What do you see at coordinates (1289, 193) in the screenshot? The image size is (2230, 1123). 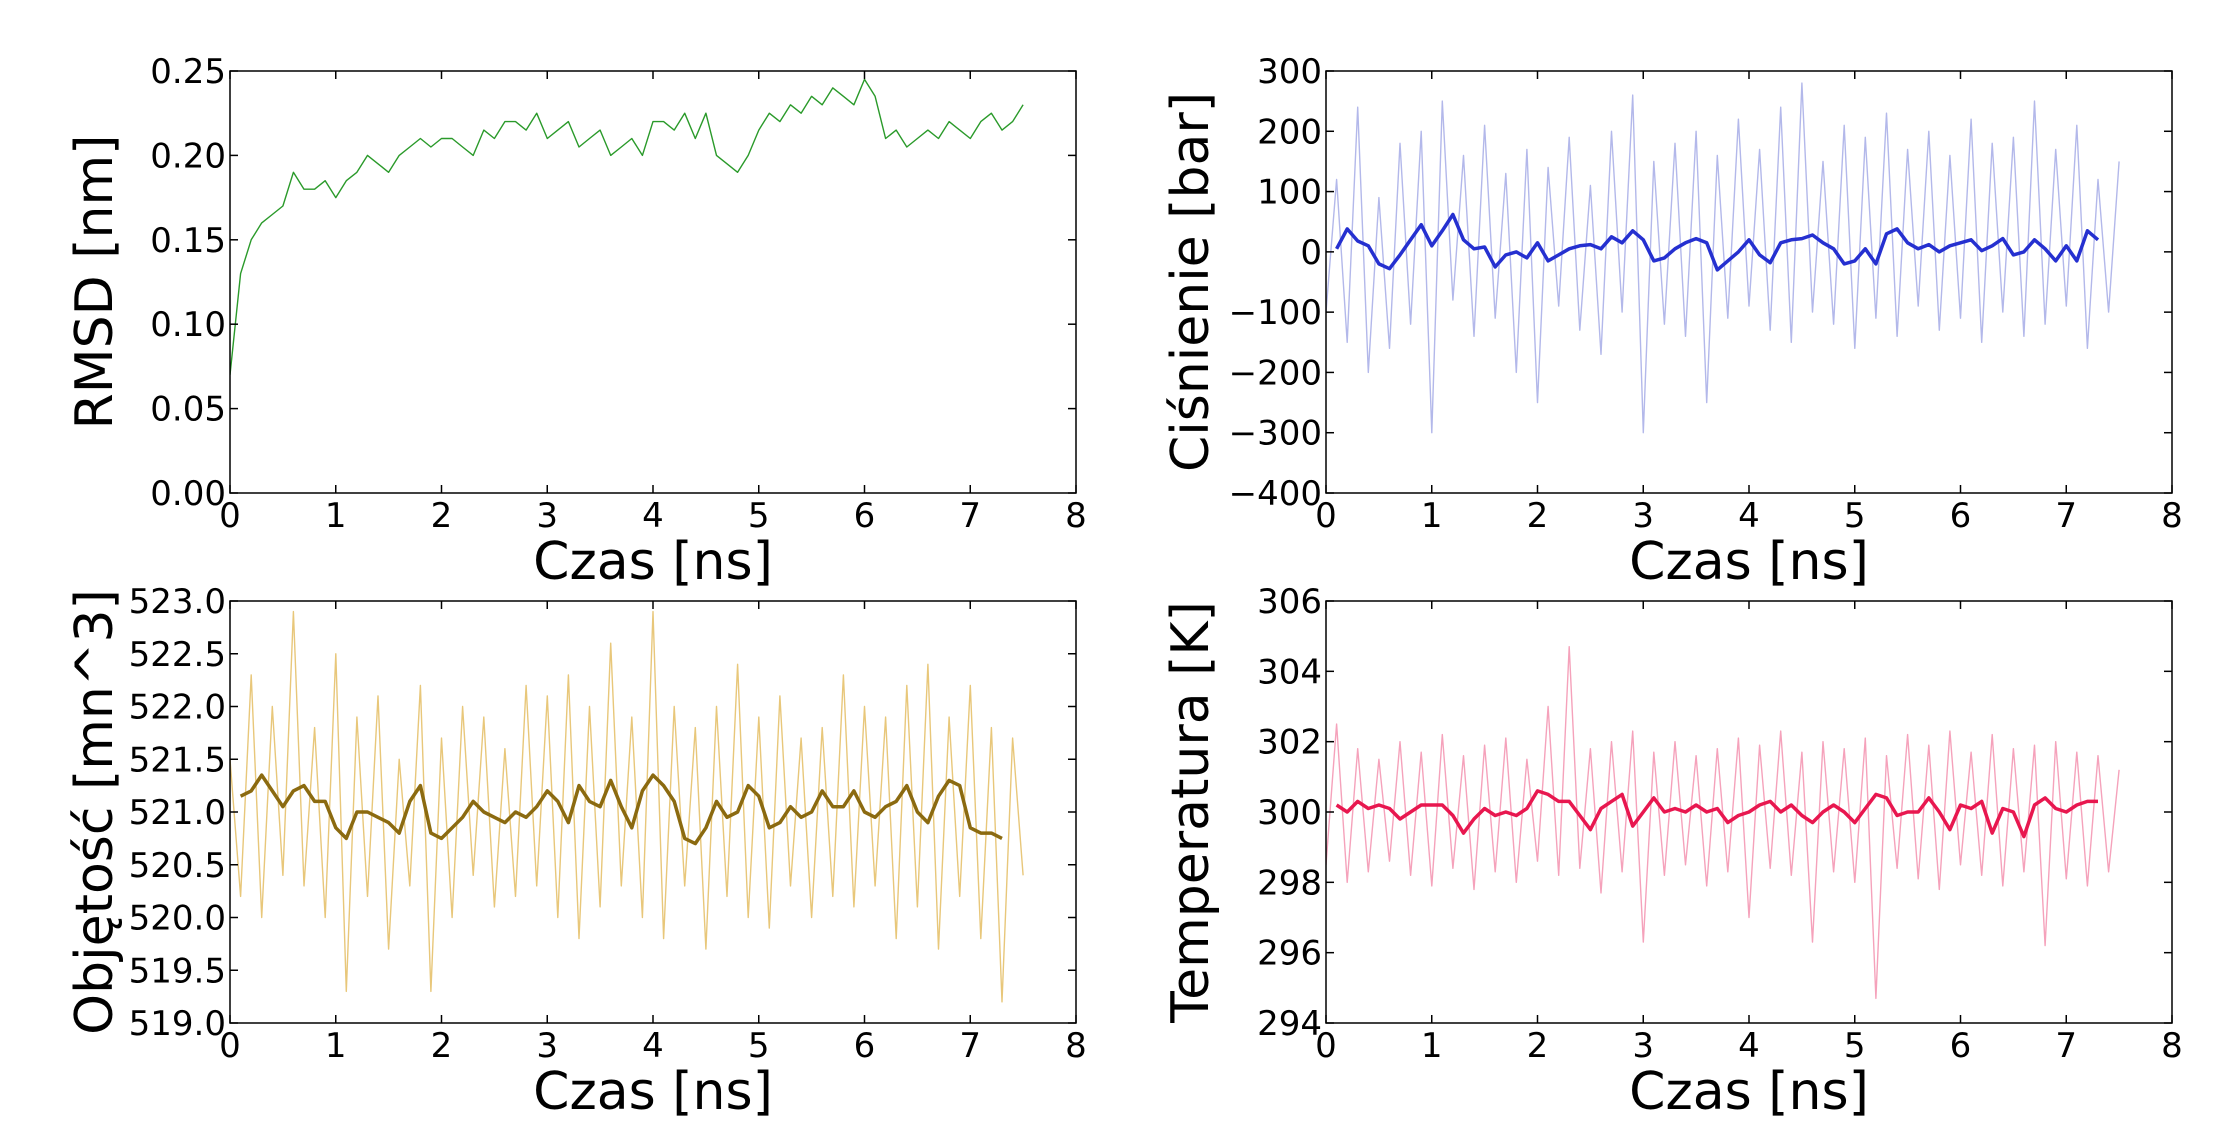 I see `y-tick-label: 100` at bounding box center [1289, 193].